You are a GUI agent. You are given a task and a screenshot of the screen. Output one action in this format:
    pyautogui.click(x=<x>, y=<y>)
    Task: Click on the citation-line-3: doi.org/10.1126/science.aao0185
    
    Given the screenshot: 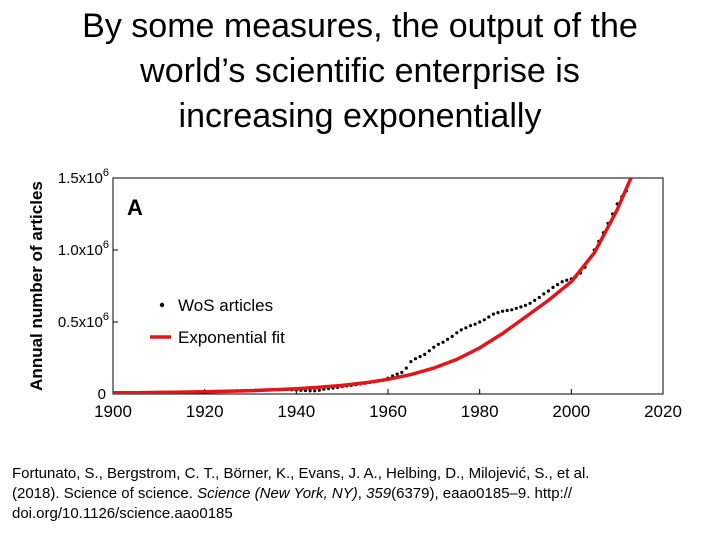 What is the action you would take?
    pyautogui.click(x=122, y=513)
    